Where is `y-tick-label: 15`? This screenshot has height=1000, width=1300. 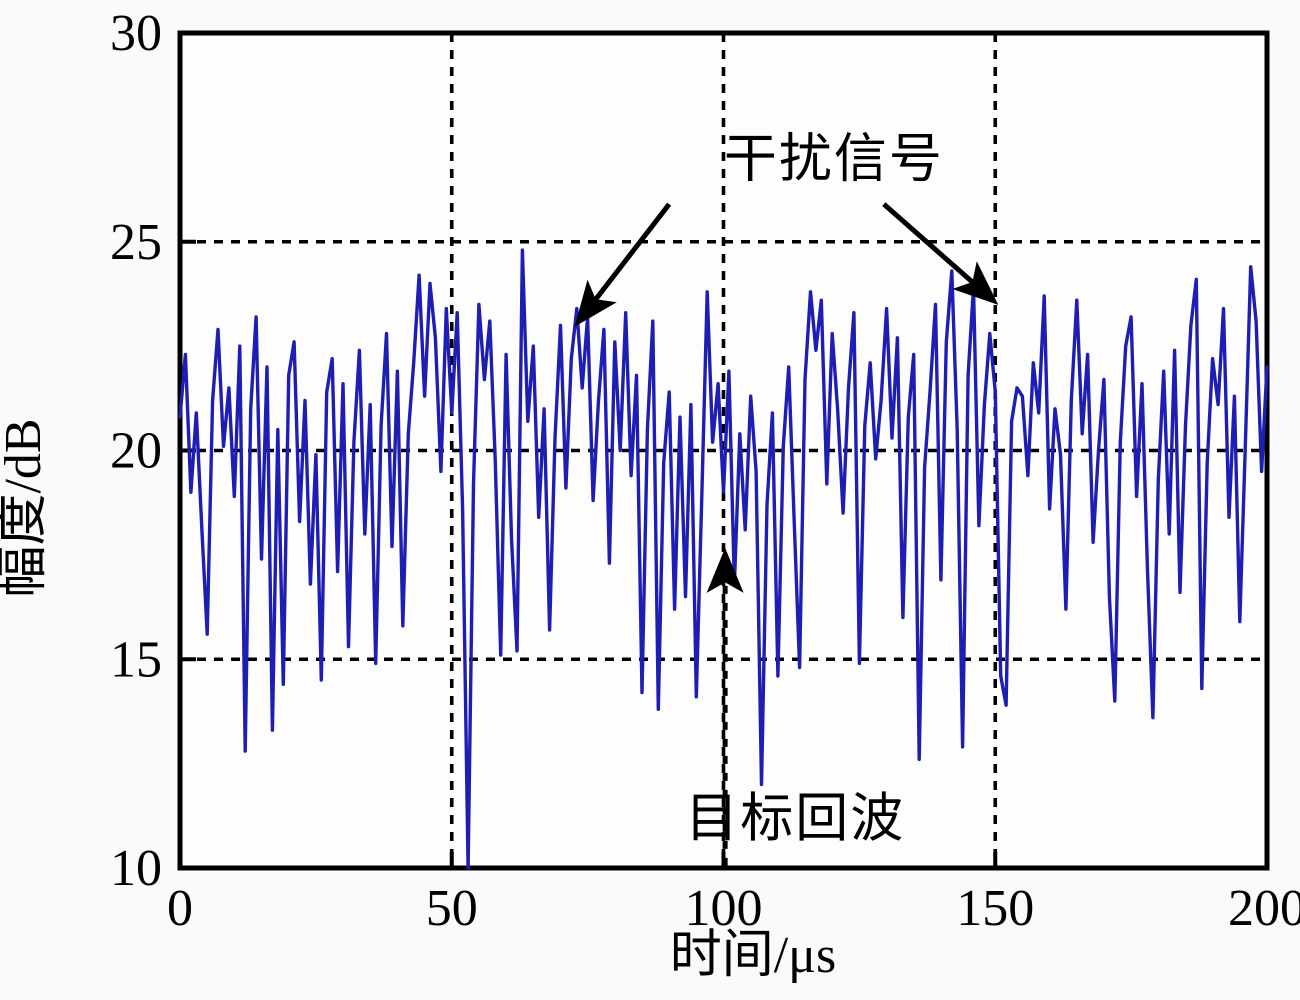
y-tick-label: 15 is located at coordinates (136, 659).